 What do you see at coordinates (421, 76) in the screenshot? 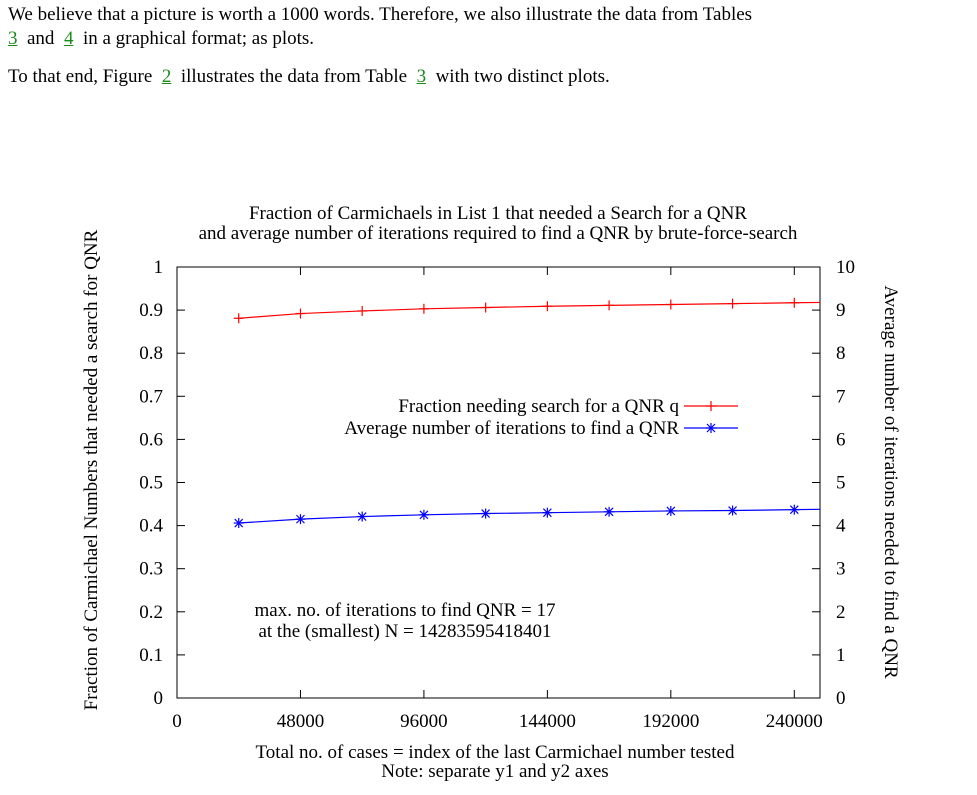
I see `table-3-link-2: 3` at bounding box center [421, 76].